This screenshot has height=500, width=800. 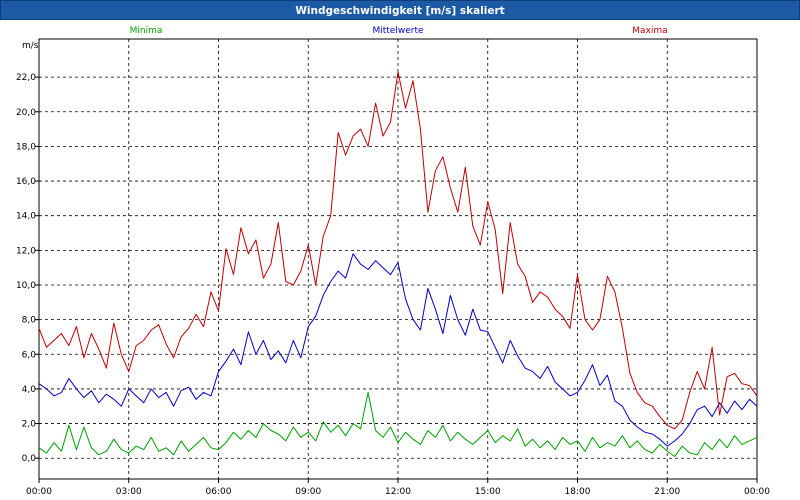 What do you see at coordinates (29, 355) in the screenshot?
I see `y-tick-label: 6,0` at bounding box center [29, 355].